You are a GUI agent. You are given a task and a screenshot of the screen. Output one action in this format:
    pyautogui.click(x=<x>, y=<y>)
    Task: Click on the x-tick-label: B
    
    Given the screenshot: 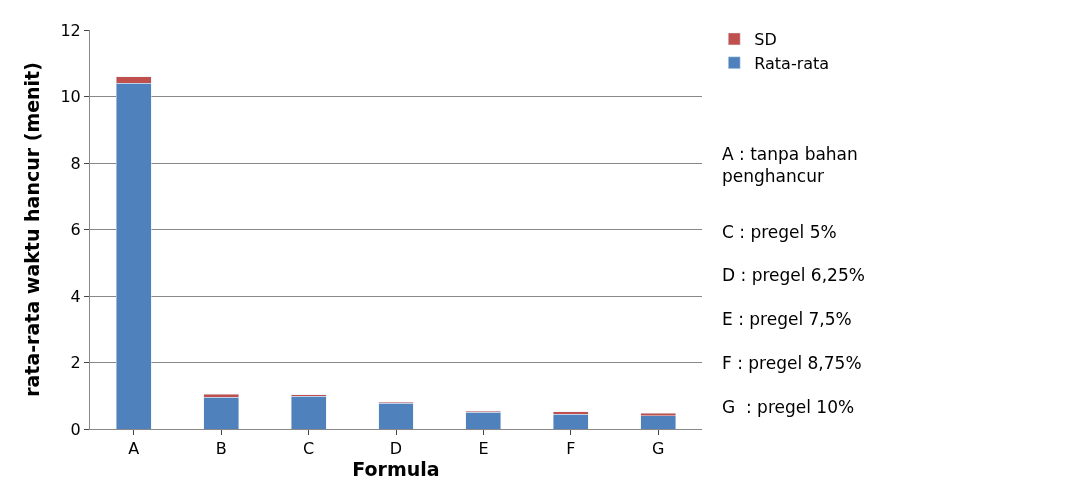 What is the action you would take?
    pyautogui.click(x=221, y=449)
    